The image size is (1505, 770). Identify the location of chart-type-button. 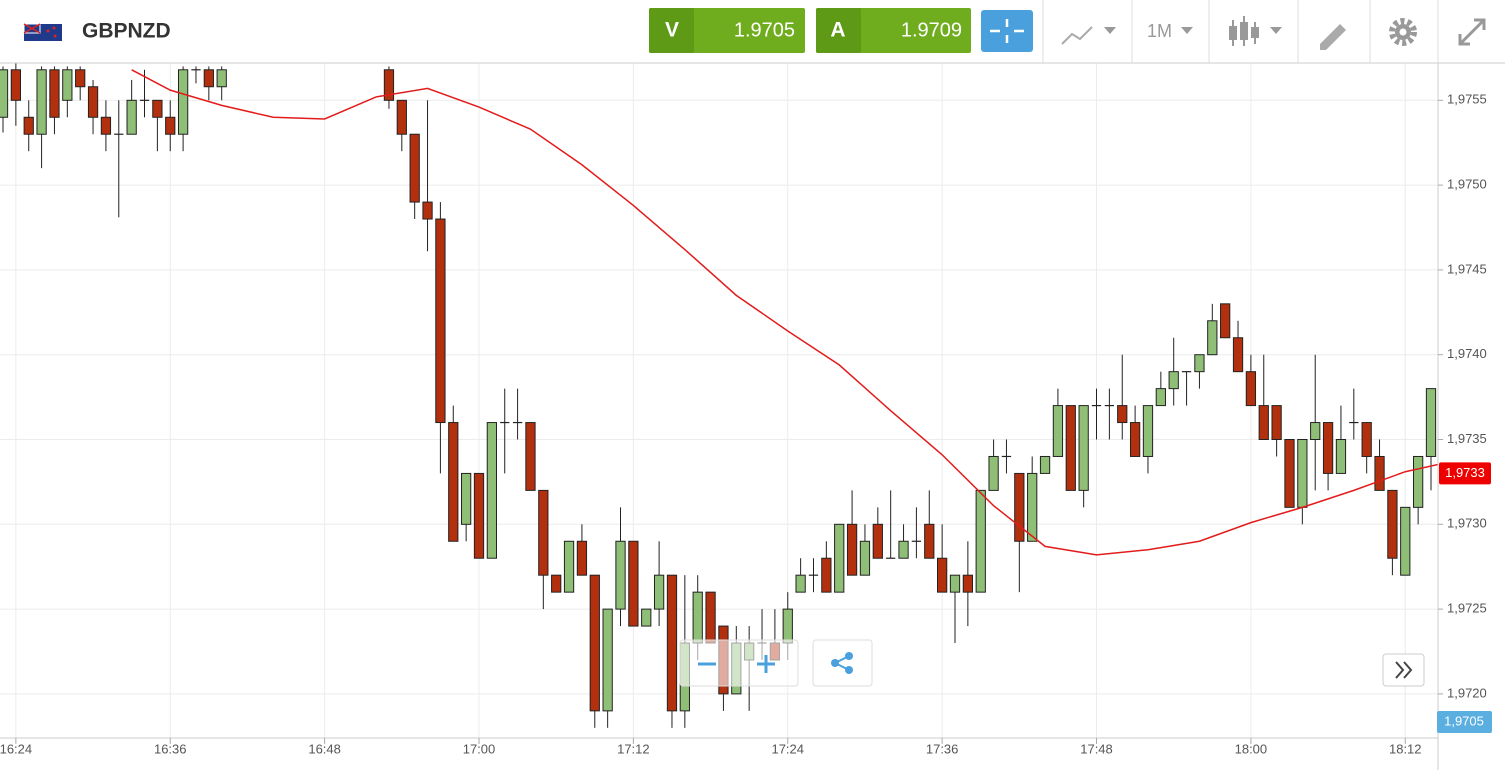
(1088, 35).